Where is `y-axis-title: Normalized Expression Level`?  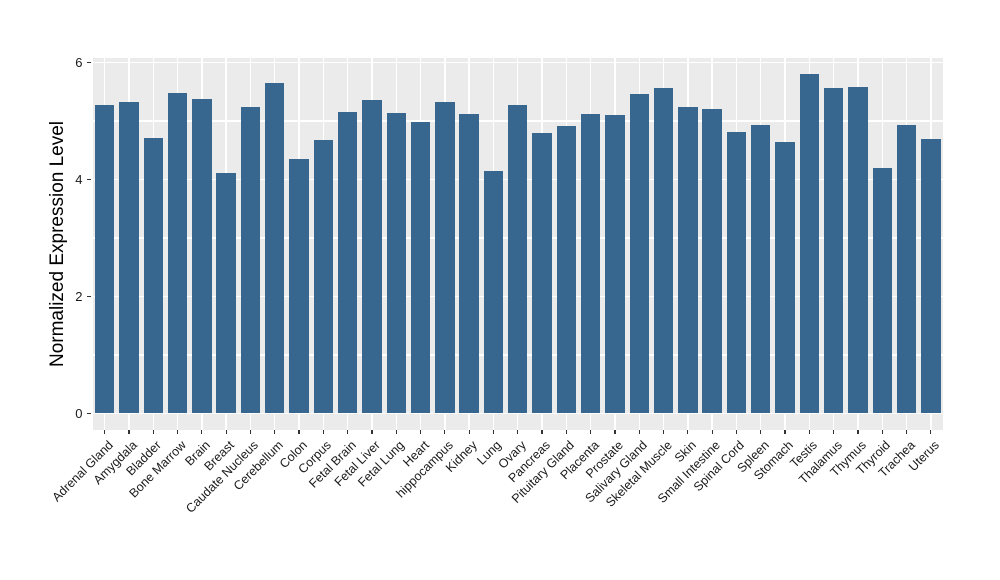 y-axis-title: Normalized Expression Level is located at coordinates (57, 244).